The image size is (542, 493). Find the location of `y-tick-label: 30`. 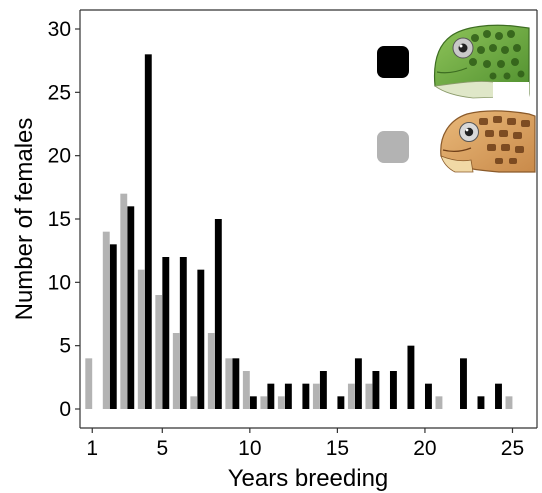

y-tick-label: 30 is located at coordinates (59, 29).